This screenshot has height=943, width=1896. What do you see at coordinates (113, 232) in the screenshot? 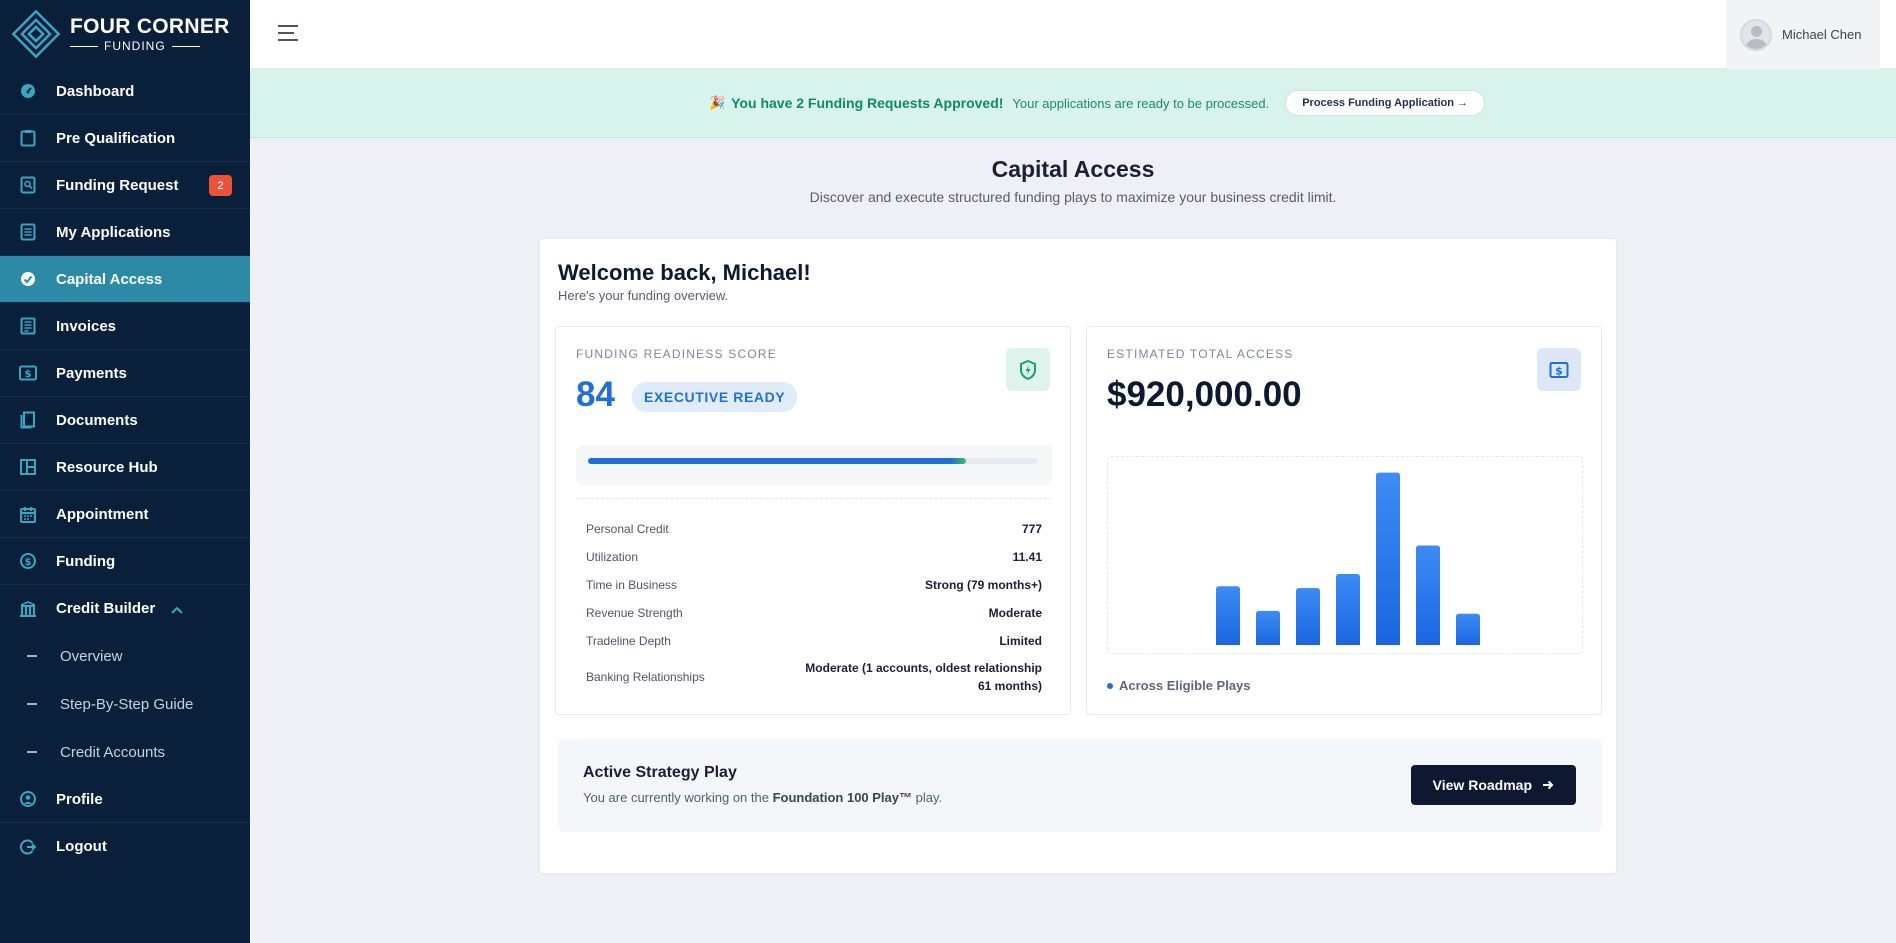
I see `sidebar-item-label: My Applications` at bounding box center [113, 232].